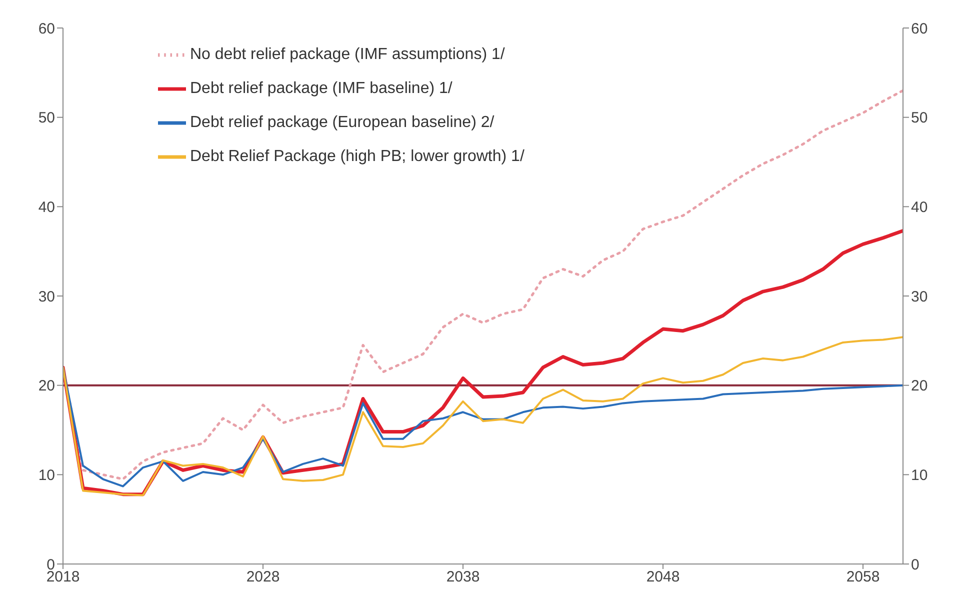 Image resolution: width=966 pixels, height=612 pixels. Describe the element at coordinates (663, 577) in the screenshot. I see `x-tick-label: 2048` at that location.